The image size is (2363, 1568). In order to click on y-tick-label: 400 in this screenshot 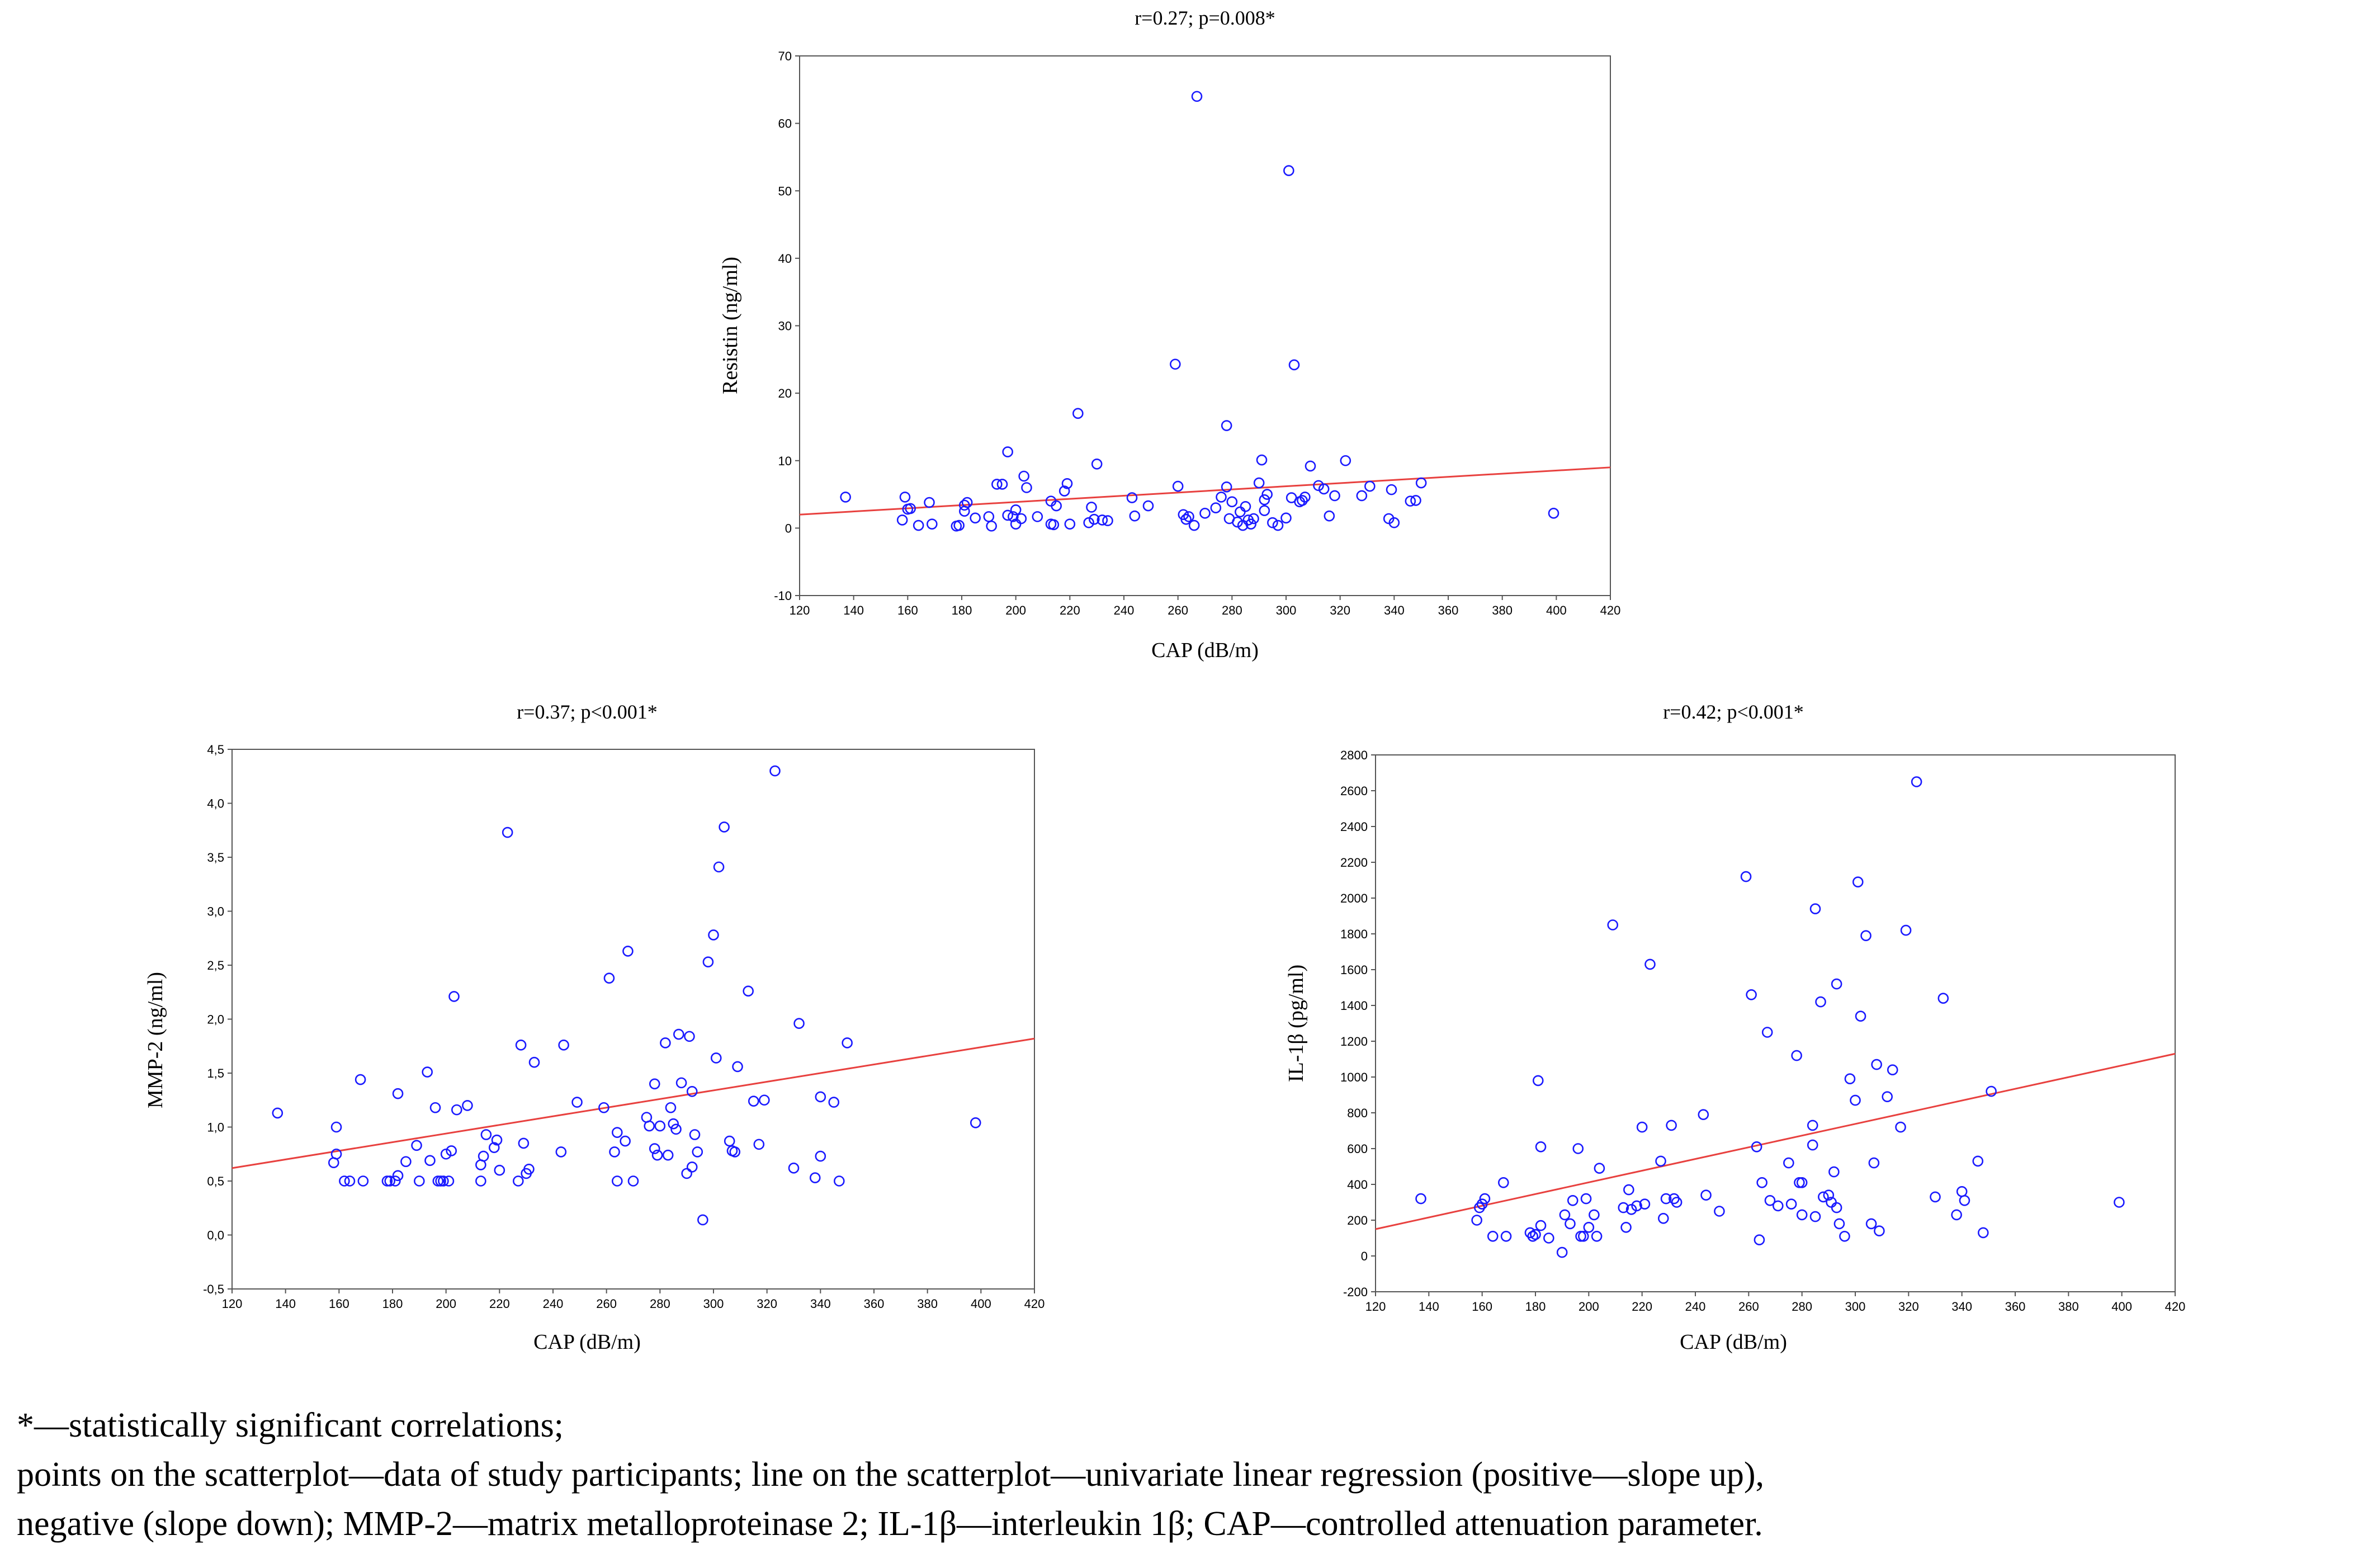, I will do `click(1357, 1185)`.